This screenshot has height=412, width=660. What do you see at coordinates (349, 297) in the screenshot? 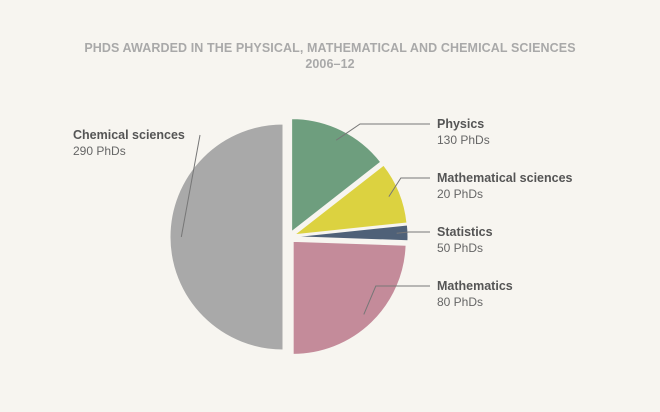
I see `pie-slice-mathematics` at bounding box center [349, 297].